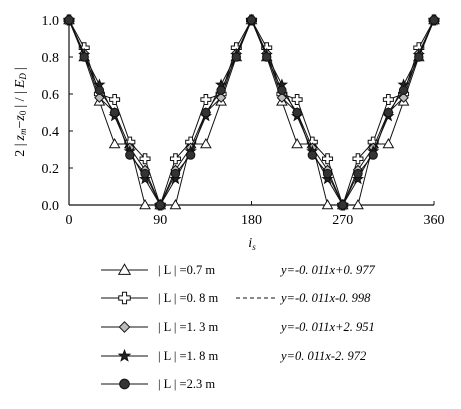  Describe the element at coordinates (51, 206) in the screenshot. I see `y-tick-label: 0.0` at that location.